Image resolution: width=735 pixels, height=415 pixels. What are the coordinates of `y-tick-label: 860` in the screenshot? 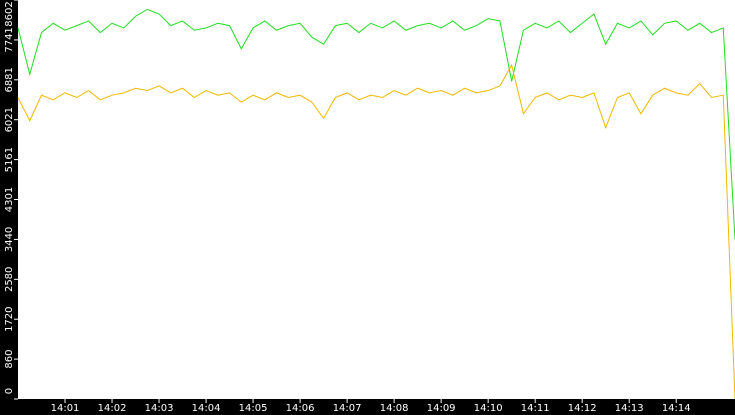 It's located at (9, 359).